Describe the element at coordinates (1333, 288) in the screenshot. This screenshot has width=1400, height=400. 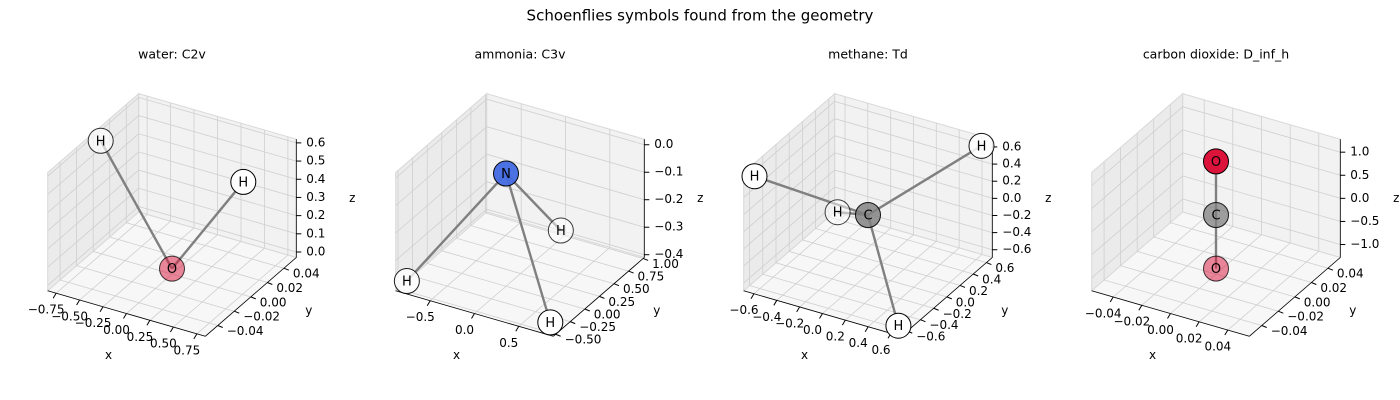
I see `y-tick-label: 0.02` at that location.